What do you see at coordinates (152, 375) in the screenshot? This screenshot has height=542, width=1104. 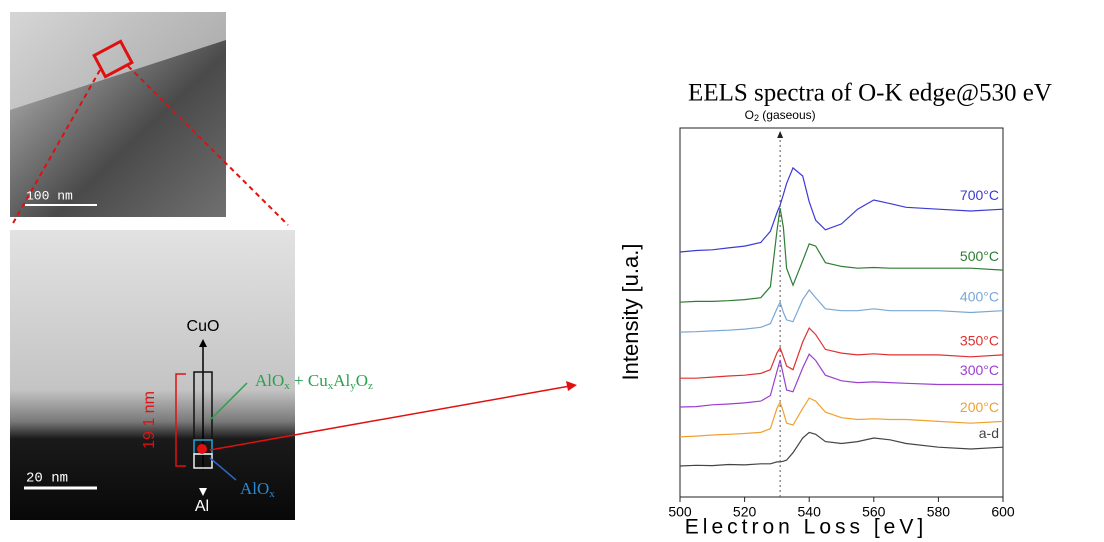 I see `tem-image-bottom` at bounding box center [152, 375].